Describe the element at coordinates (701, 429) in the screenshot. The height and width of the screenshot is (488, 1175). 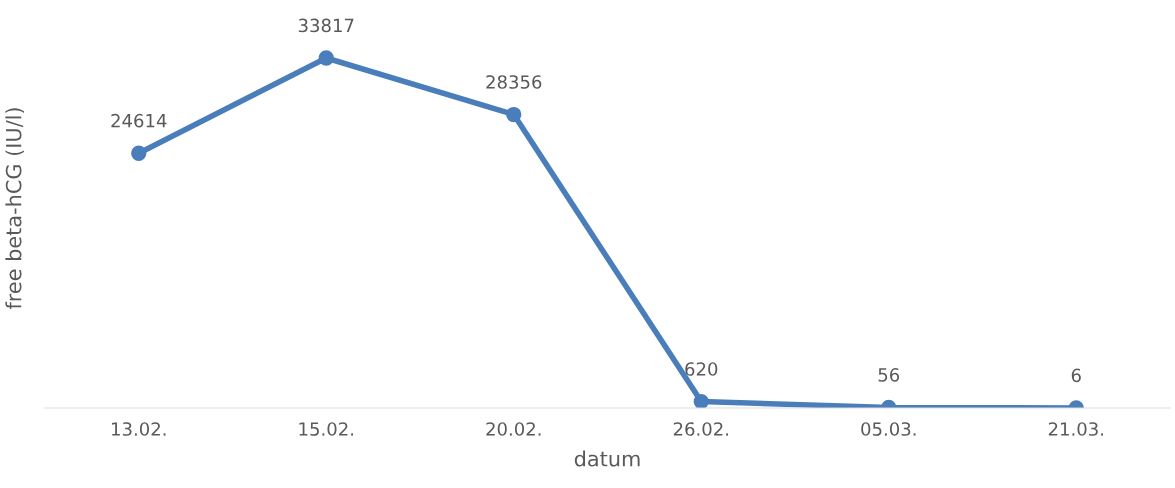
I see `x-tick-label: 26.02.` at that location.